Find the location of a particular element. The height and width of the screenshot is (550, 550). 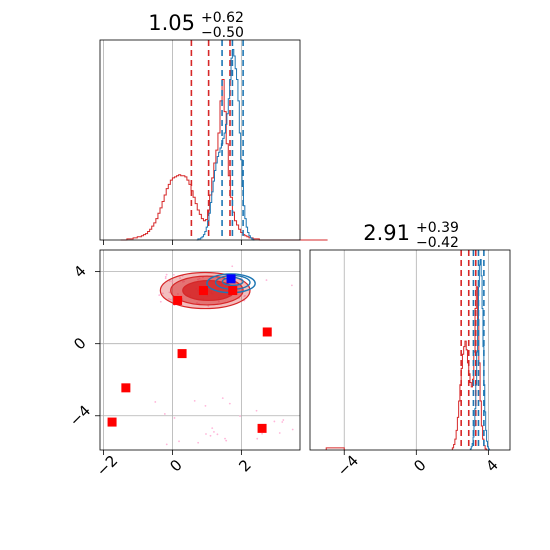

right-xtick-label: 0 is located at coordinates (419, 465).